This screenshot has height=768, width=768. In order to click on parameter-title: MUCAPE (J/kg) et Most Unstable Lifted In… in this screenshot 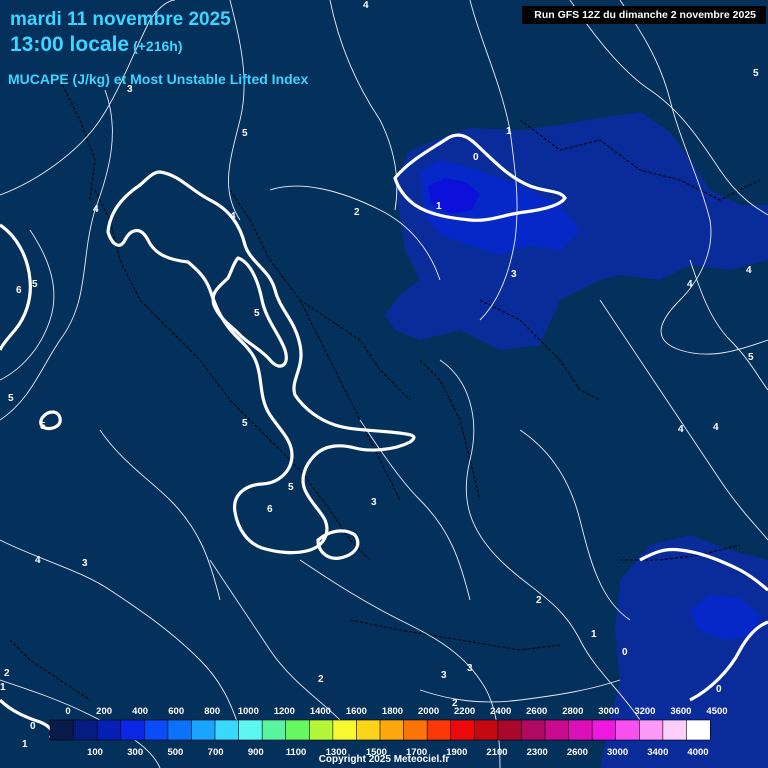, I will do `click(158, 79)`.